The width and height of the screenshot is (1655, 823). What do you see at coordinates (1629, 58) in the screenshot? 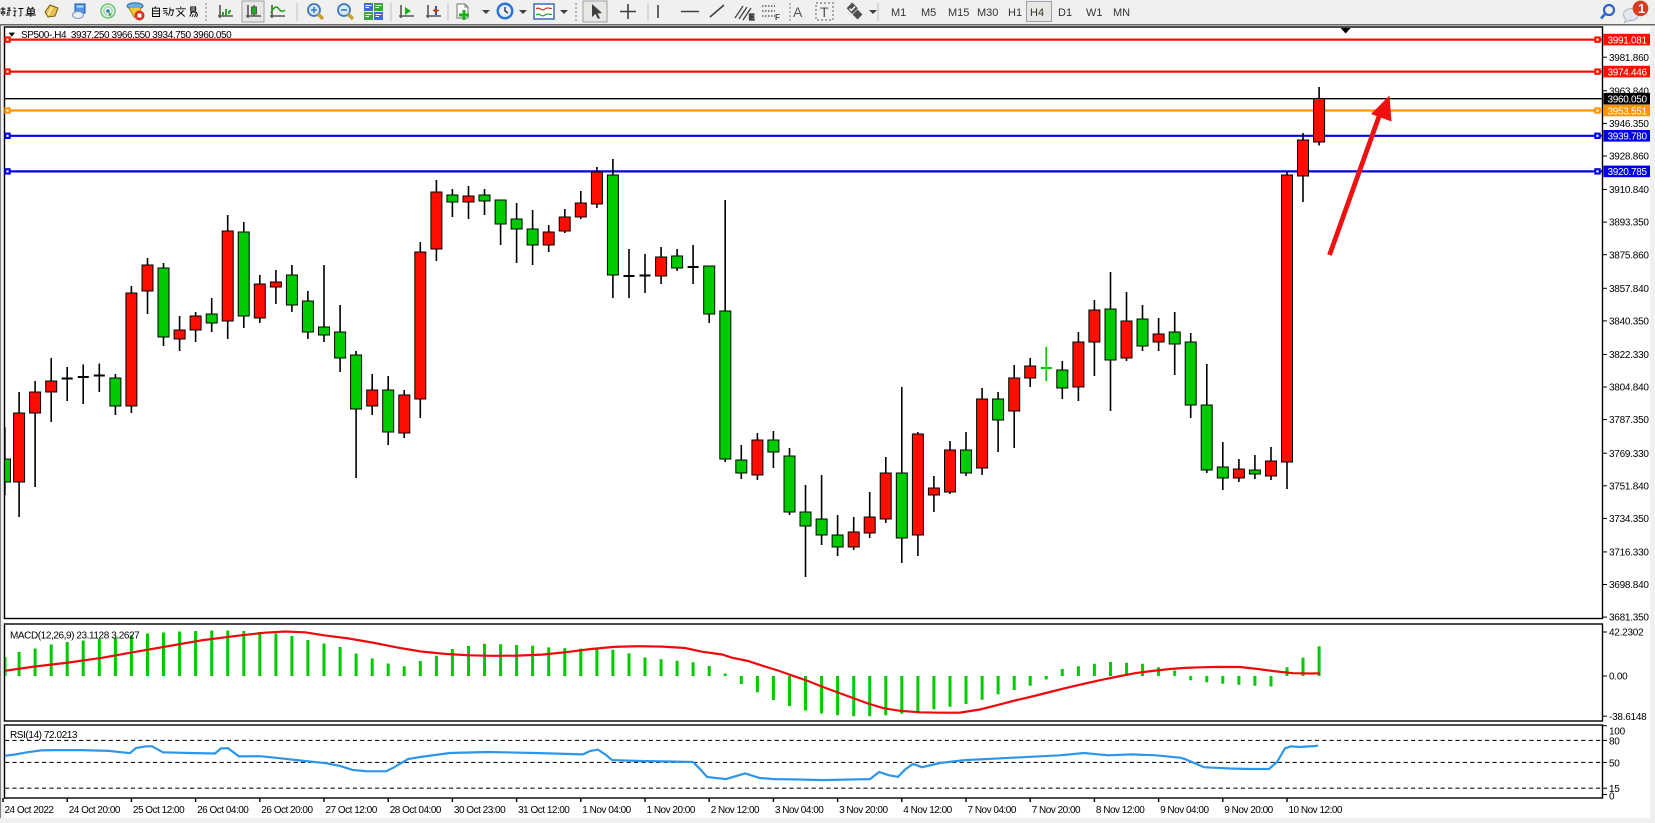
I see `svg-text: 3981.860` at bounding box center [1629, 58].